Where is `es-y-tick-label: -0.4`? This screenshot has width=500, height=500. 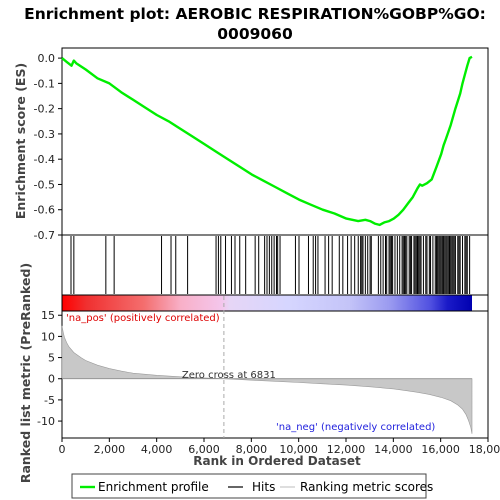
es-y-tick-label: -0.4 is located at coordinates (44, 159).